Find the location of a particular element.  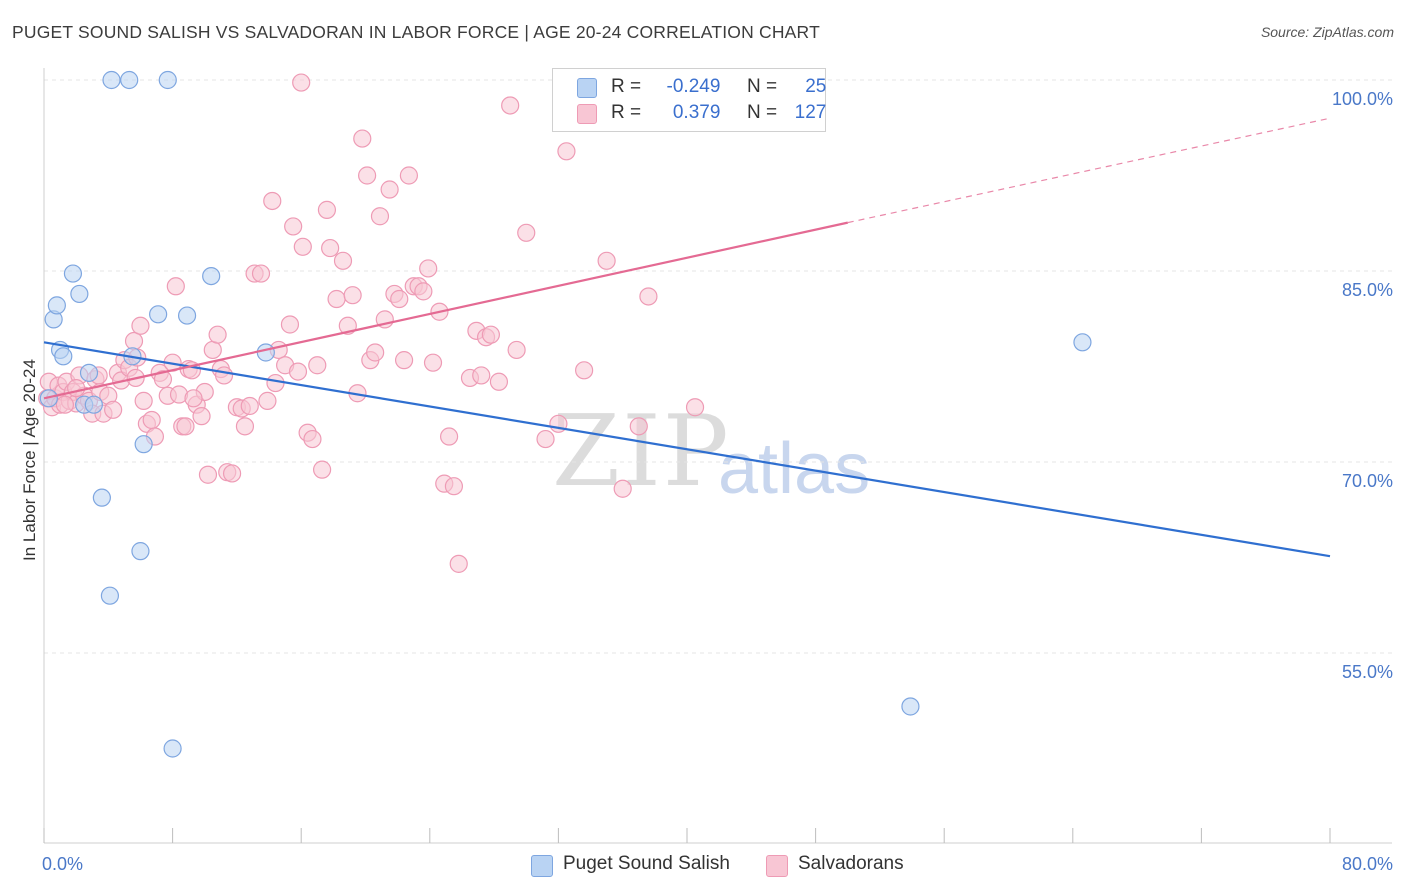

legend-n-value-salvadoran: 127 is located at coordinates (810, 112).